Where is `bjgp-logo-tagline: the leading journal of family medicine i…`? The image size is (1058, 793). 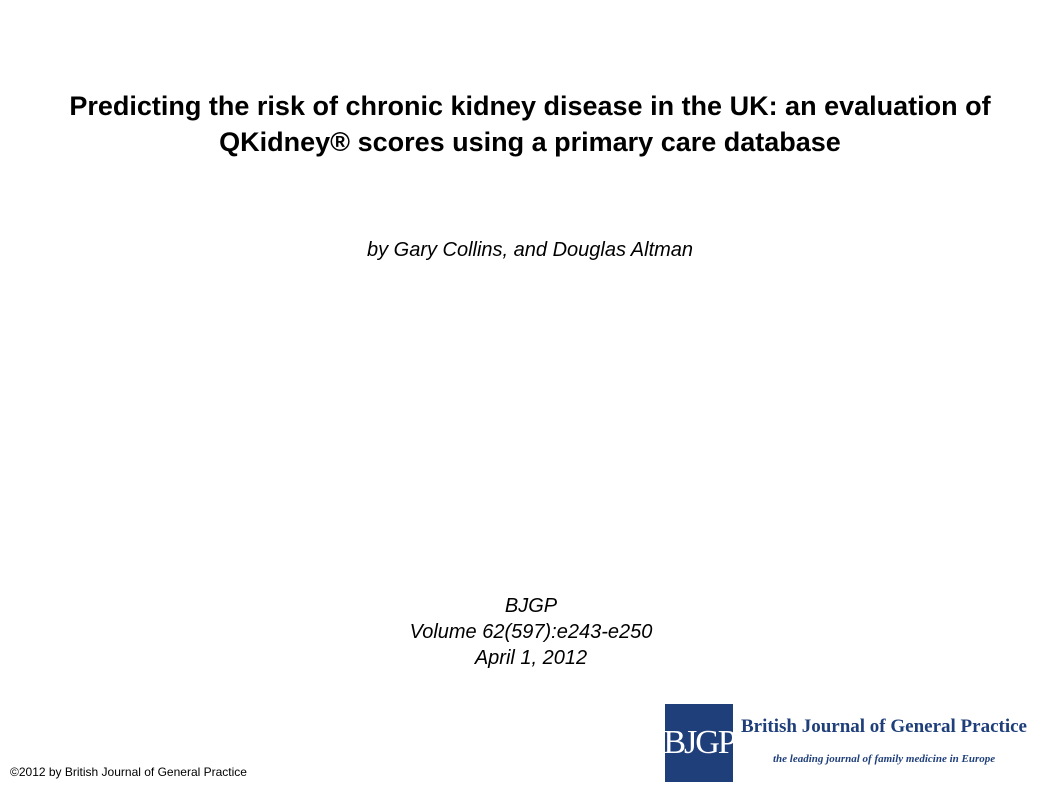
bjgp-logo-tagline: the leading journal of family medicine i… is located at coordinates (884, 759).